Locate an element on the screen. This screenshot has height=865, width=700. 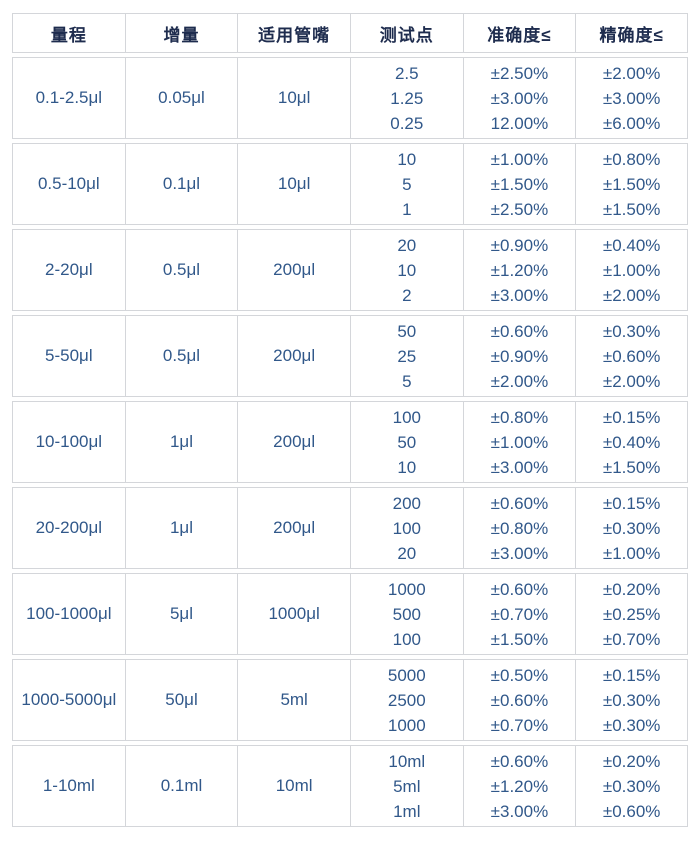
cell-accuracy: ±1.00% ±1.50% ±2.50% is located at coordinates (519, 184).